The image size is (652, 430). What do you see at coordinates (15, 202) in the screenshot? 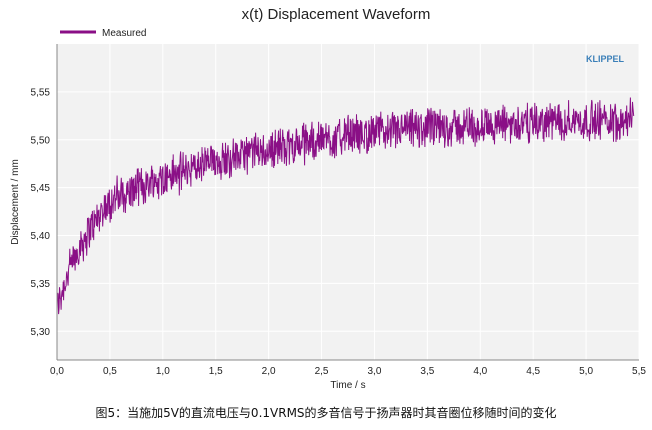
I see `y-axis-label: Displacement / mm` at bounding box center [15, 202].